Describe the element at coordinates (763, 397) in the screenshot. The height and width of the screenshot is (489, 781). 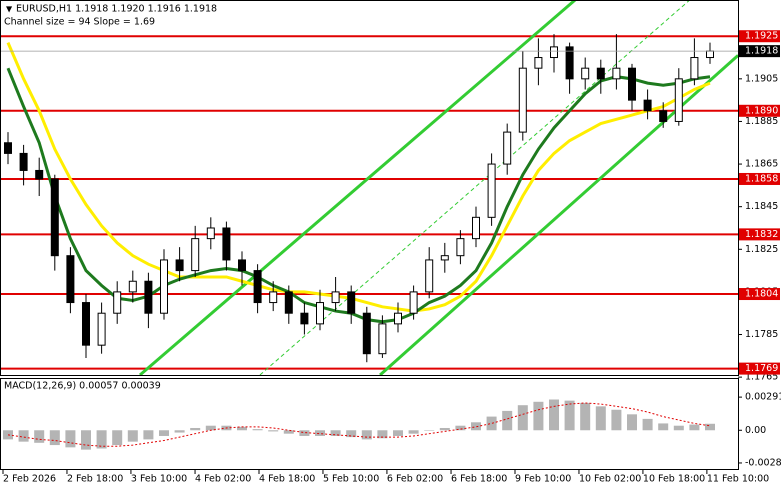
I see `y-tick-label: 0.00291` at that location.